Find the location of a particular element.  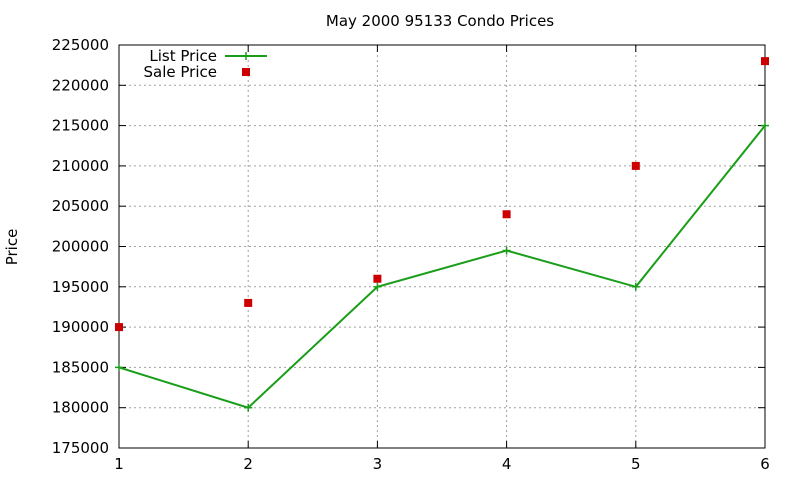

y-tick-label: 200000 is located at coordinates (80, 247).